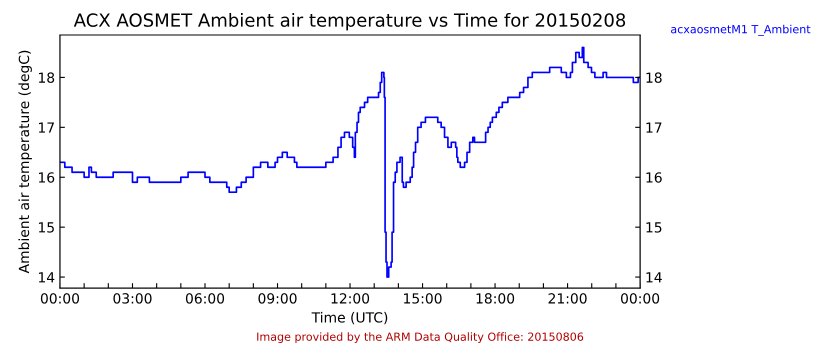 The image size is (840, 350). Describe the element at coordinates (25, 162) in the screenshot. I see `y-axis-title: Ambient air temperature (degC)` at that location.